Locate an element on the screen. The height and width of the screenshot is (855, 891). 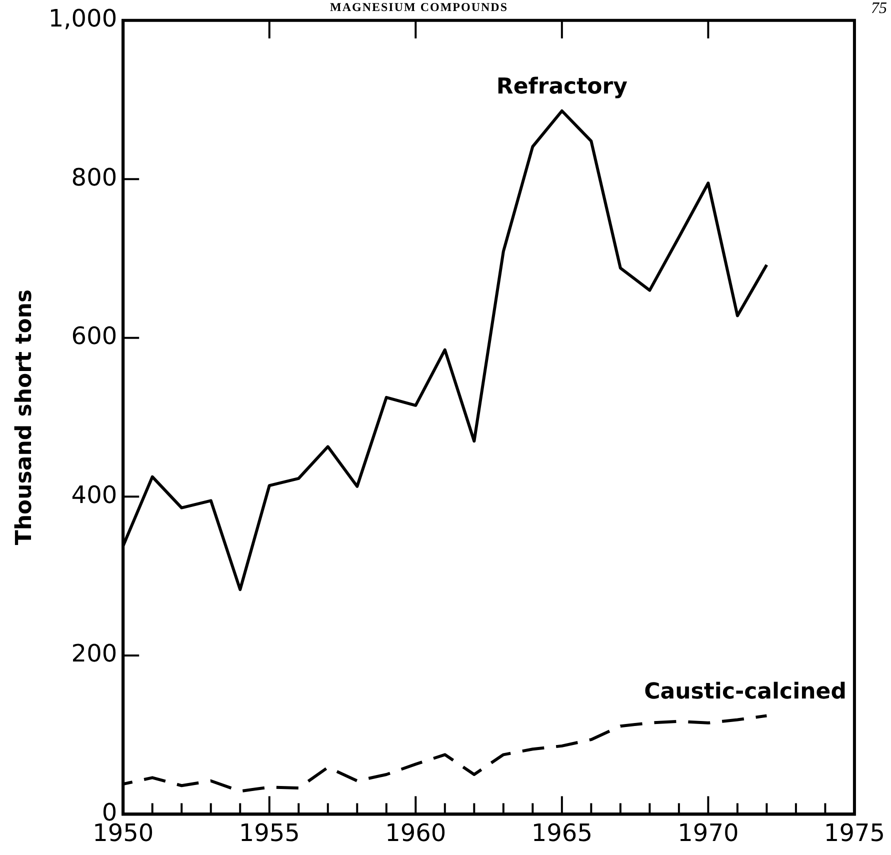
text: MAGNESIUM COMPOUNDS is located at coordinates (419, 7).